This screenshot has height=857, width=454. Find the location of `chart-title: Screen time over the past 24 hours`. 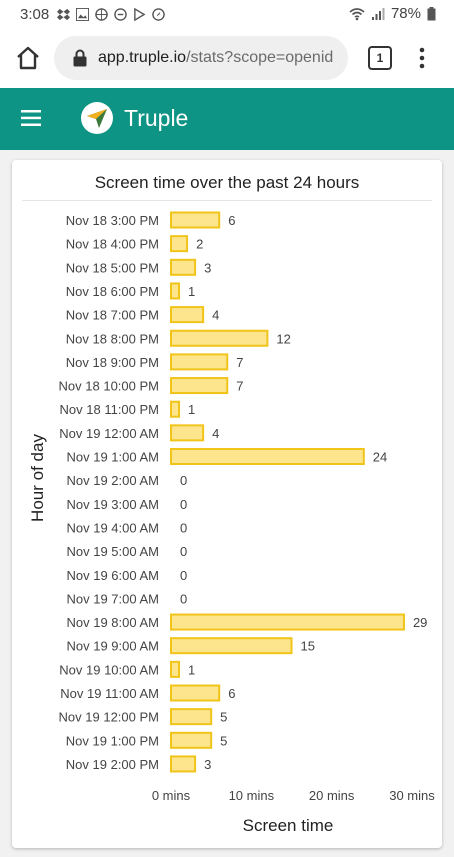

chart-title: Screen time over the past 24 hours is located at coordinates (227, 182).